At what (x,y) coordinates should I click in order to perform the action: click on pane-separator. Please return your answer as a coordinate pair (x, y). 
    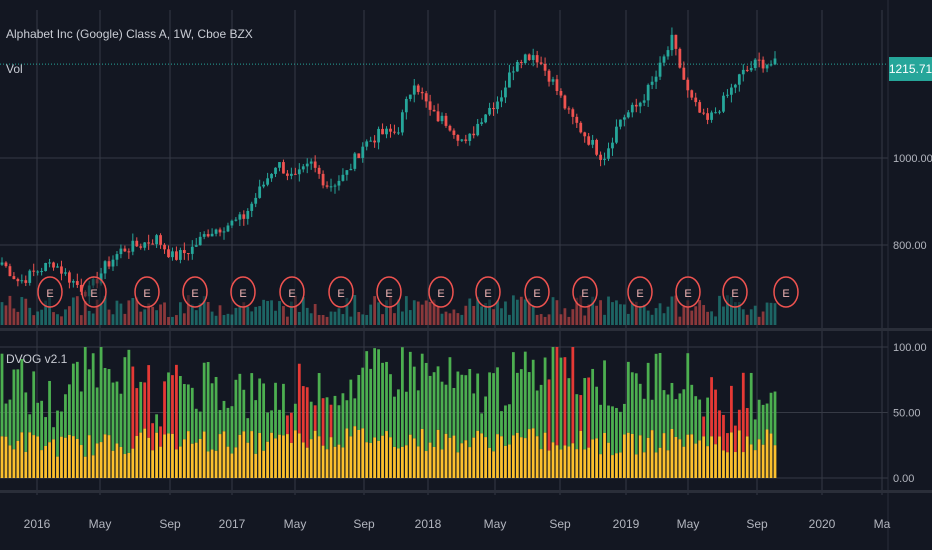
    Looking at the image, I should click on (466, 329).